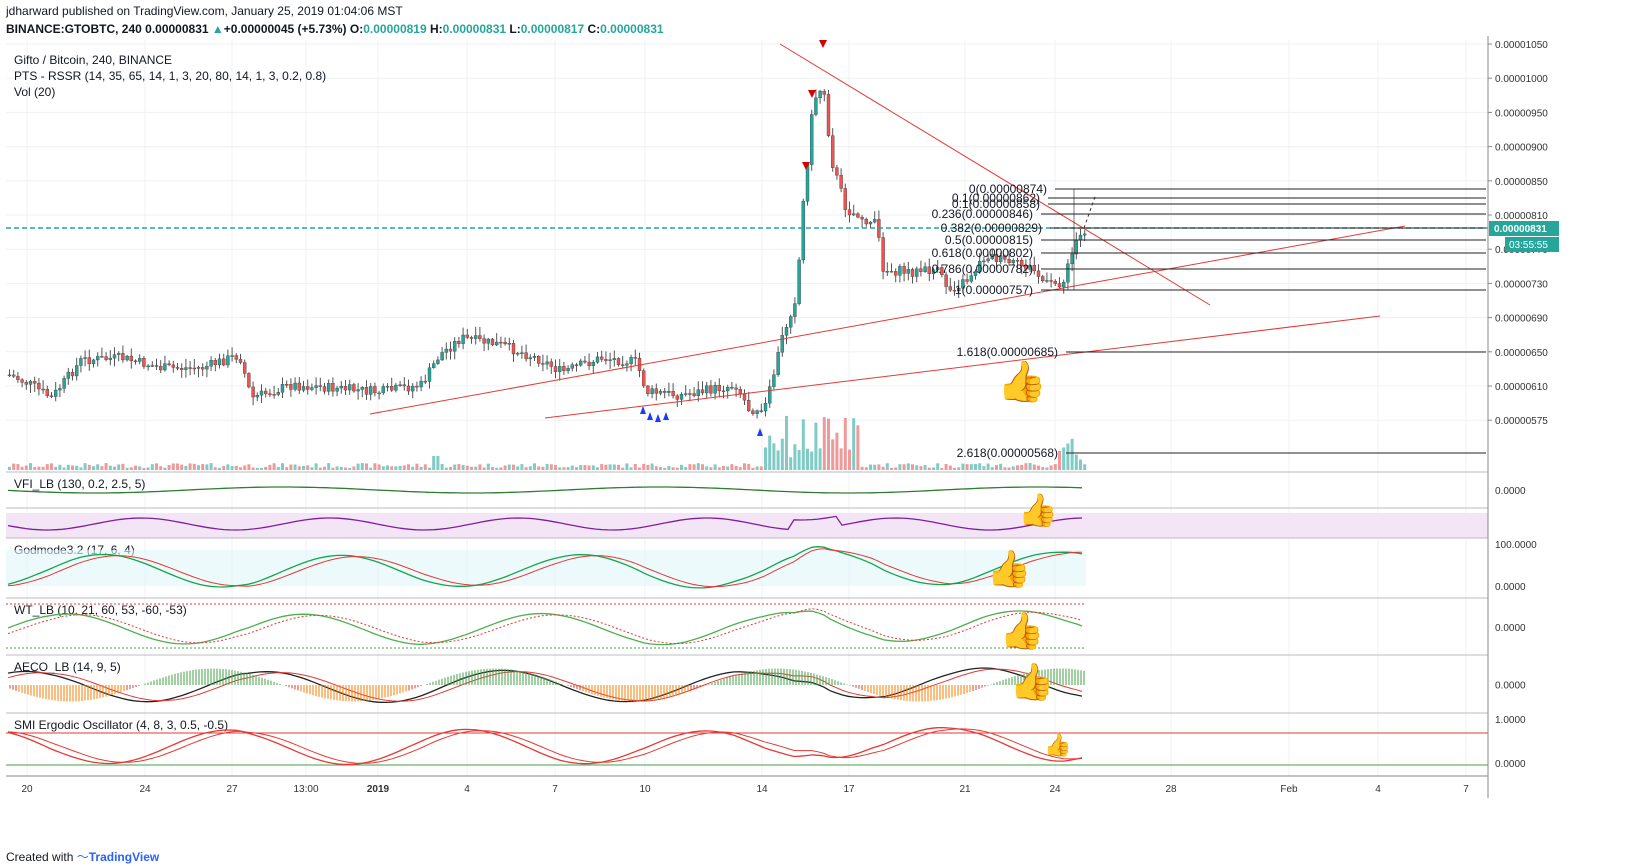 The height and width of the screenshot is (866, 1627). What do you see at coordinates (1521, 353) in the screenshot?
I see `price-tick-label: 0.00000650` at bounding box center [1521, 353].